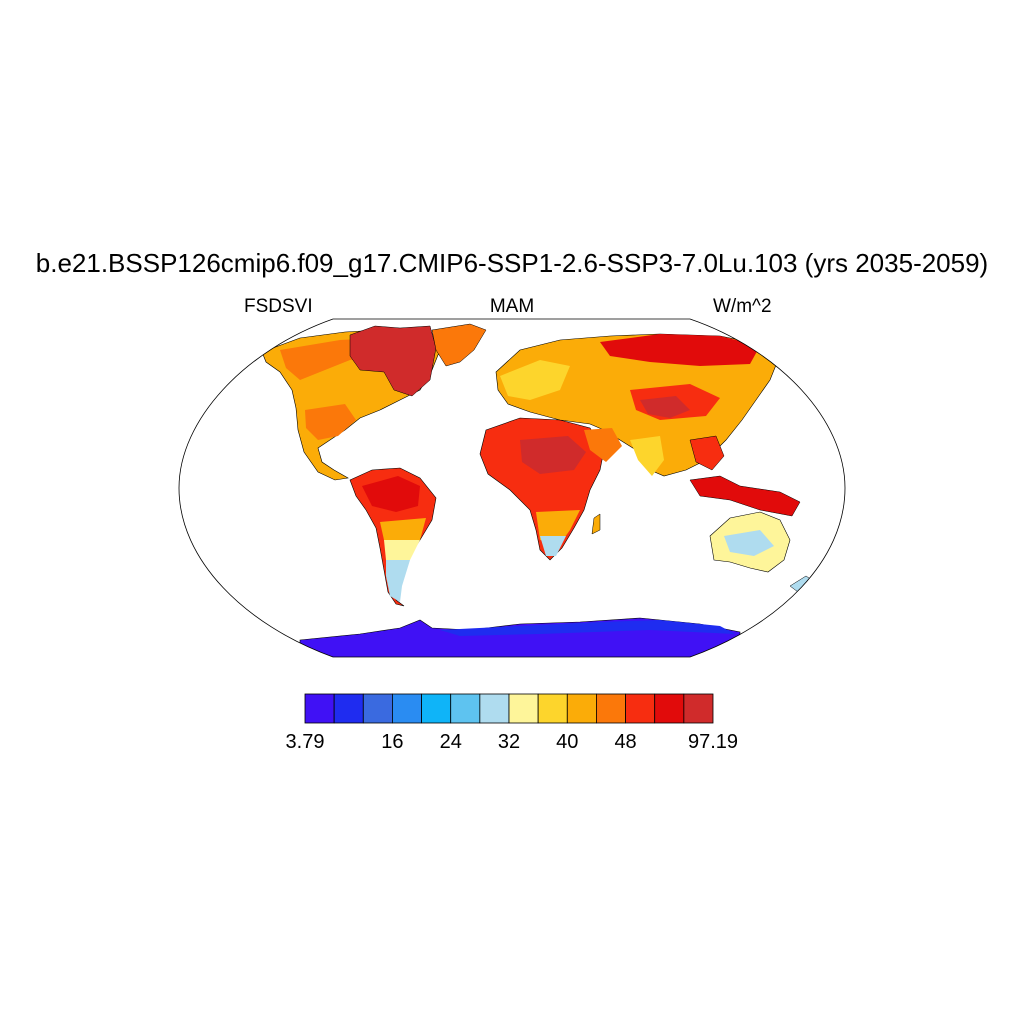 This screenshot has width=1024, height=1024. I want to click on australia-interior, so click(749, 543).